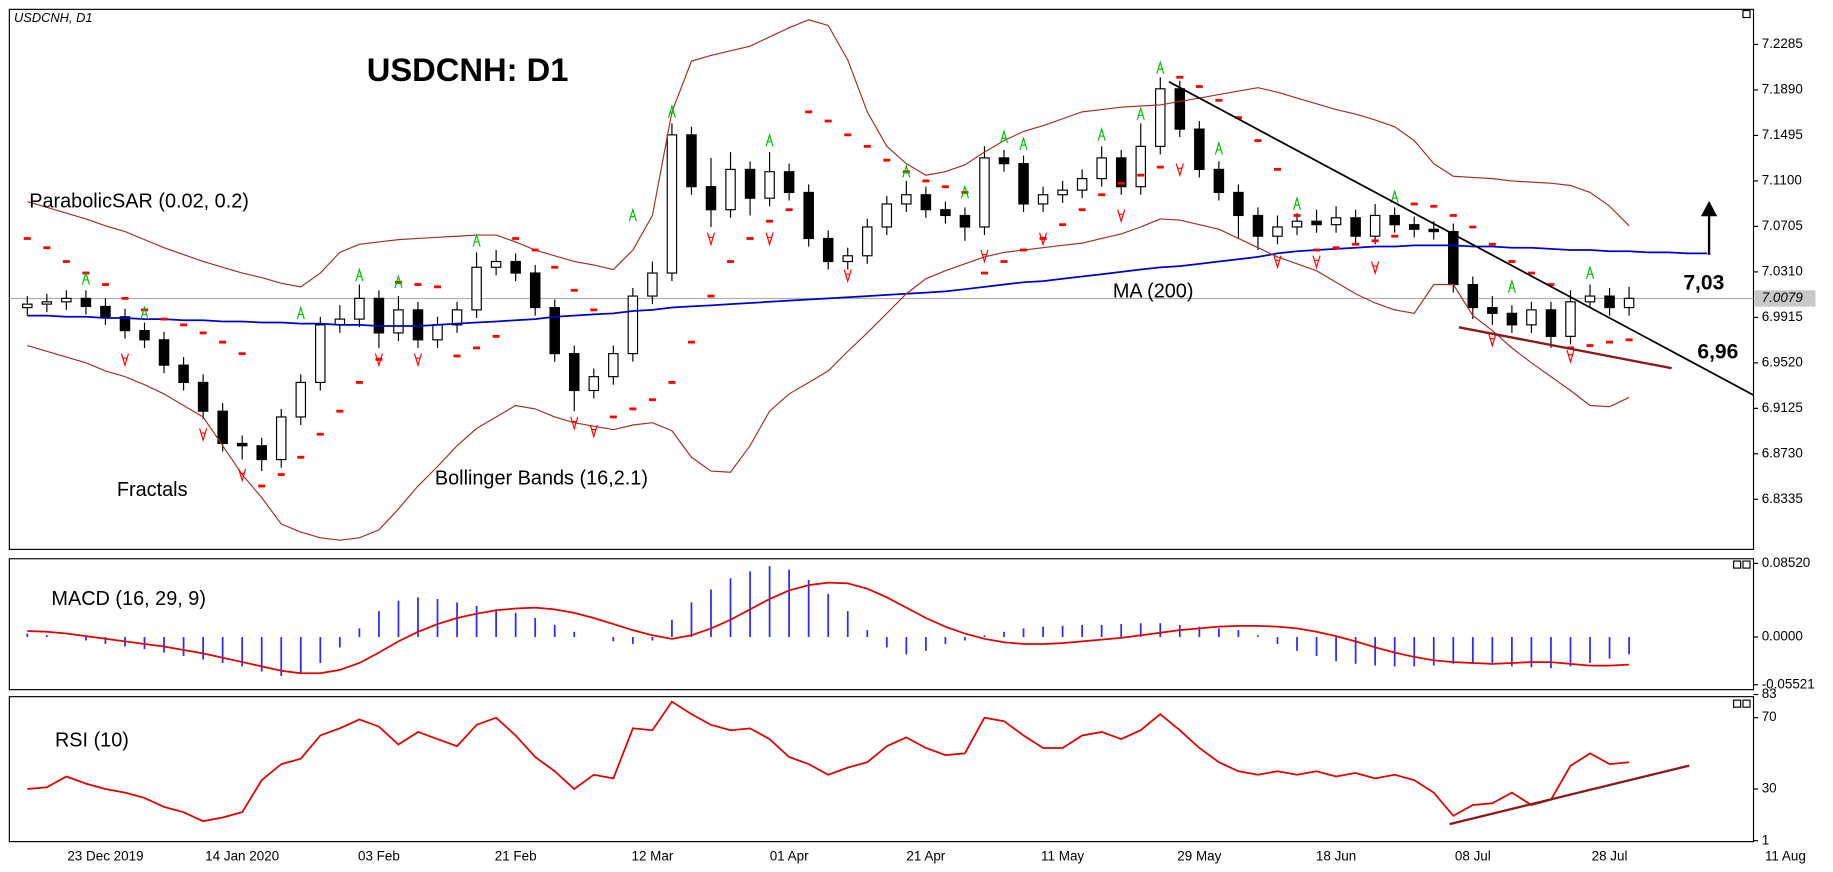 This screenshot has height=872, width=1833. Describe the element at coordinates (1610, 855) in the screenshot. I see `x-tick-label: 28 Jul` at that location.